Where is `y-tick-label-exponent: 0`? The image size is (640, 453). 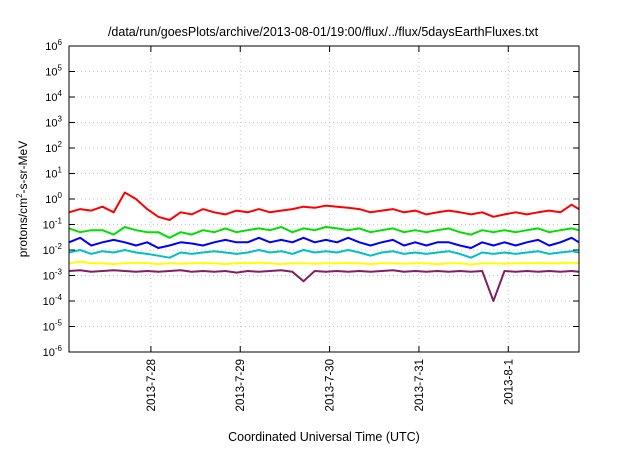 y-tick-label-exponent: 0 is located at coordinates (60, 195).